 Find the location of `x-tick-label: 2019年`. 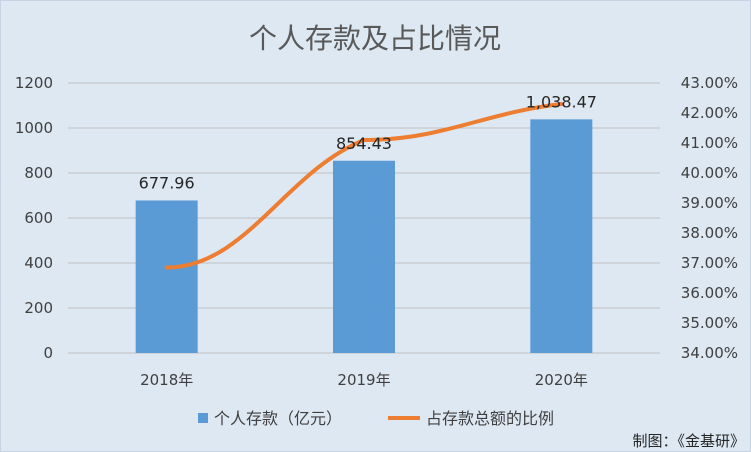

x-tick-label: 2019年 is located at coordinates (363, 380).